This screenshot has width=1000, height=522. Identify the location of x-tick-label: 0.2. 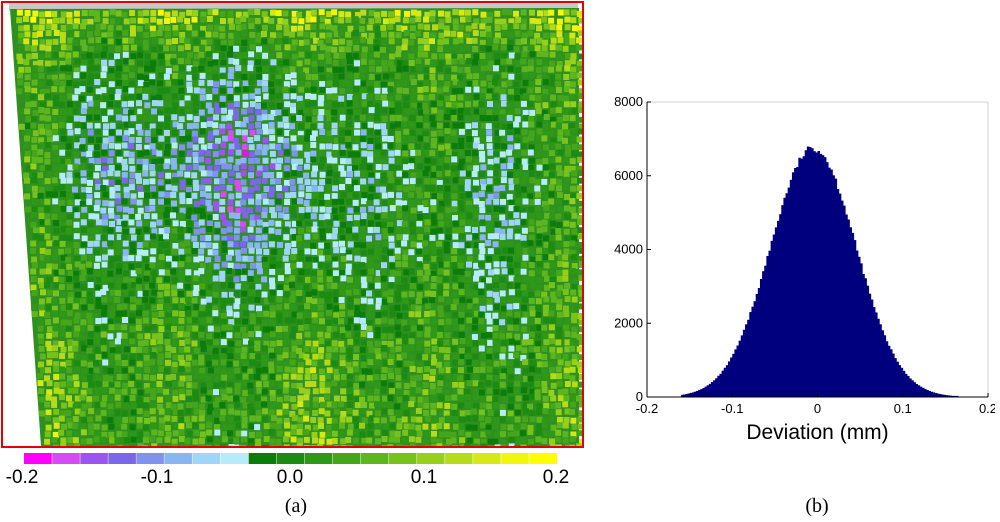
(987, 408).